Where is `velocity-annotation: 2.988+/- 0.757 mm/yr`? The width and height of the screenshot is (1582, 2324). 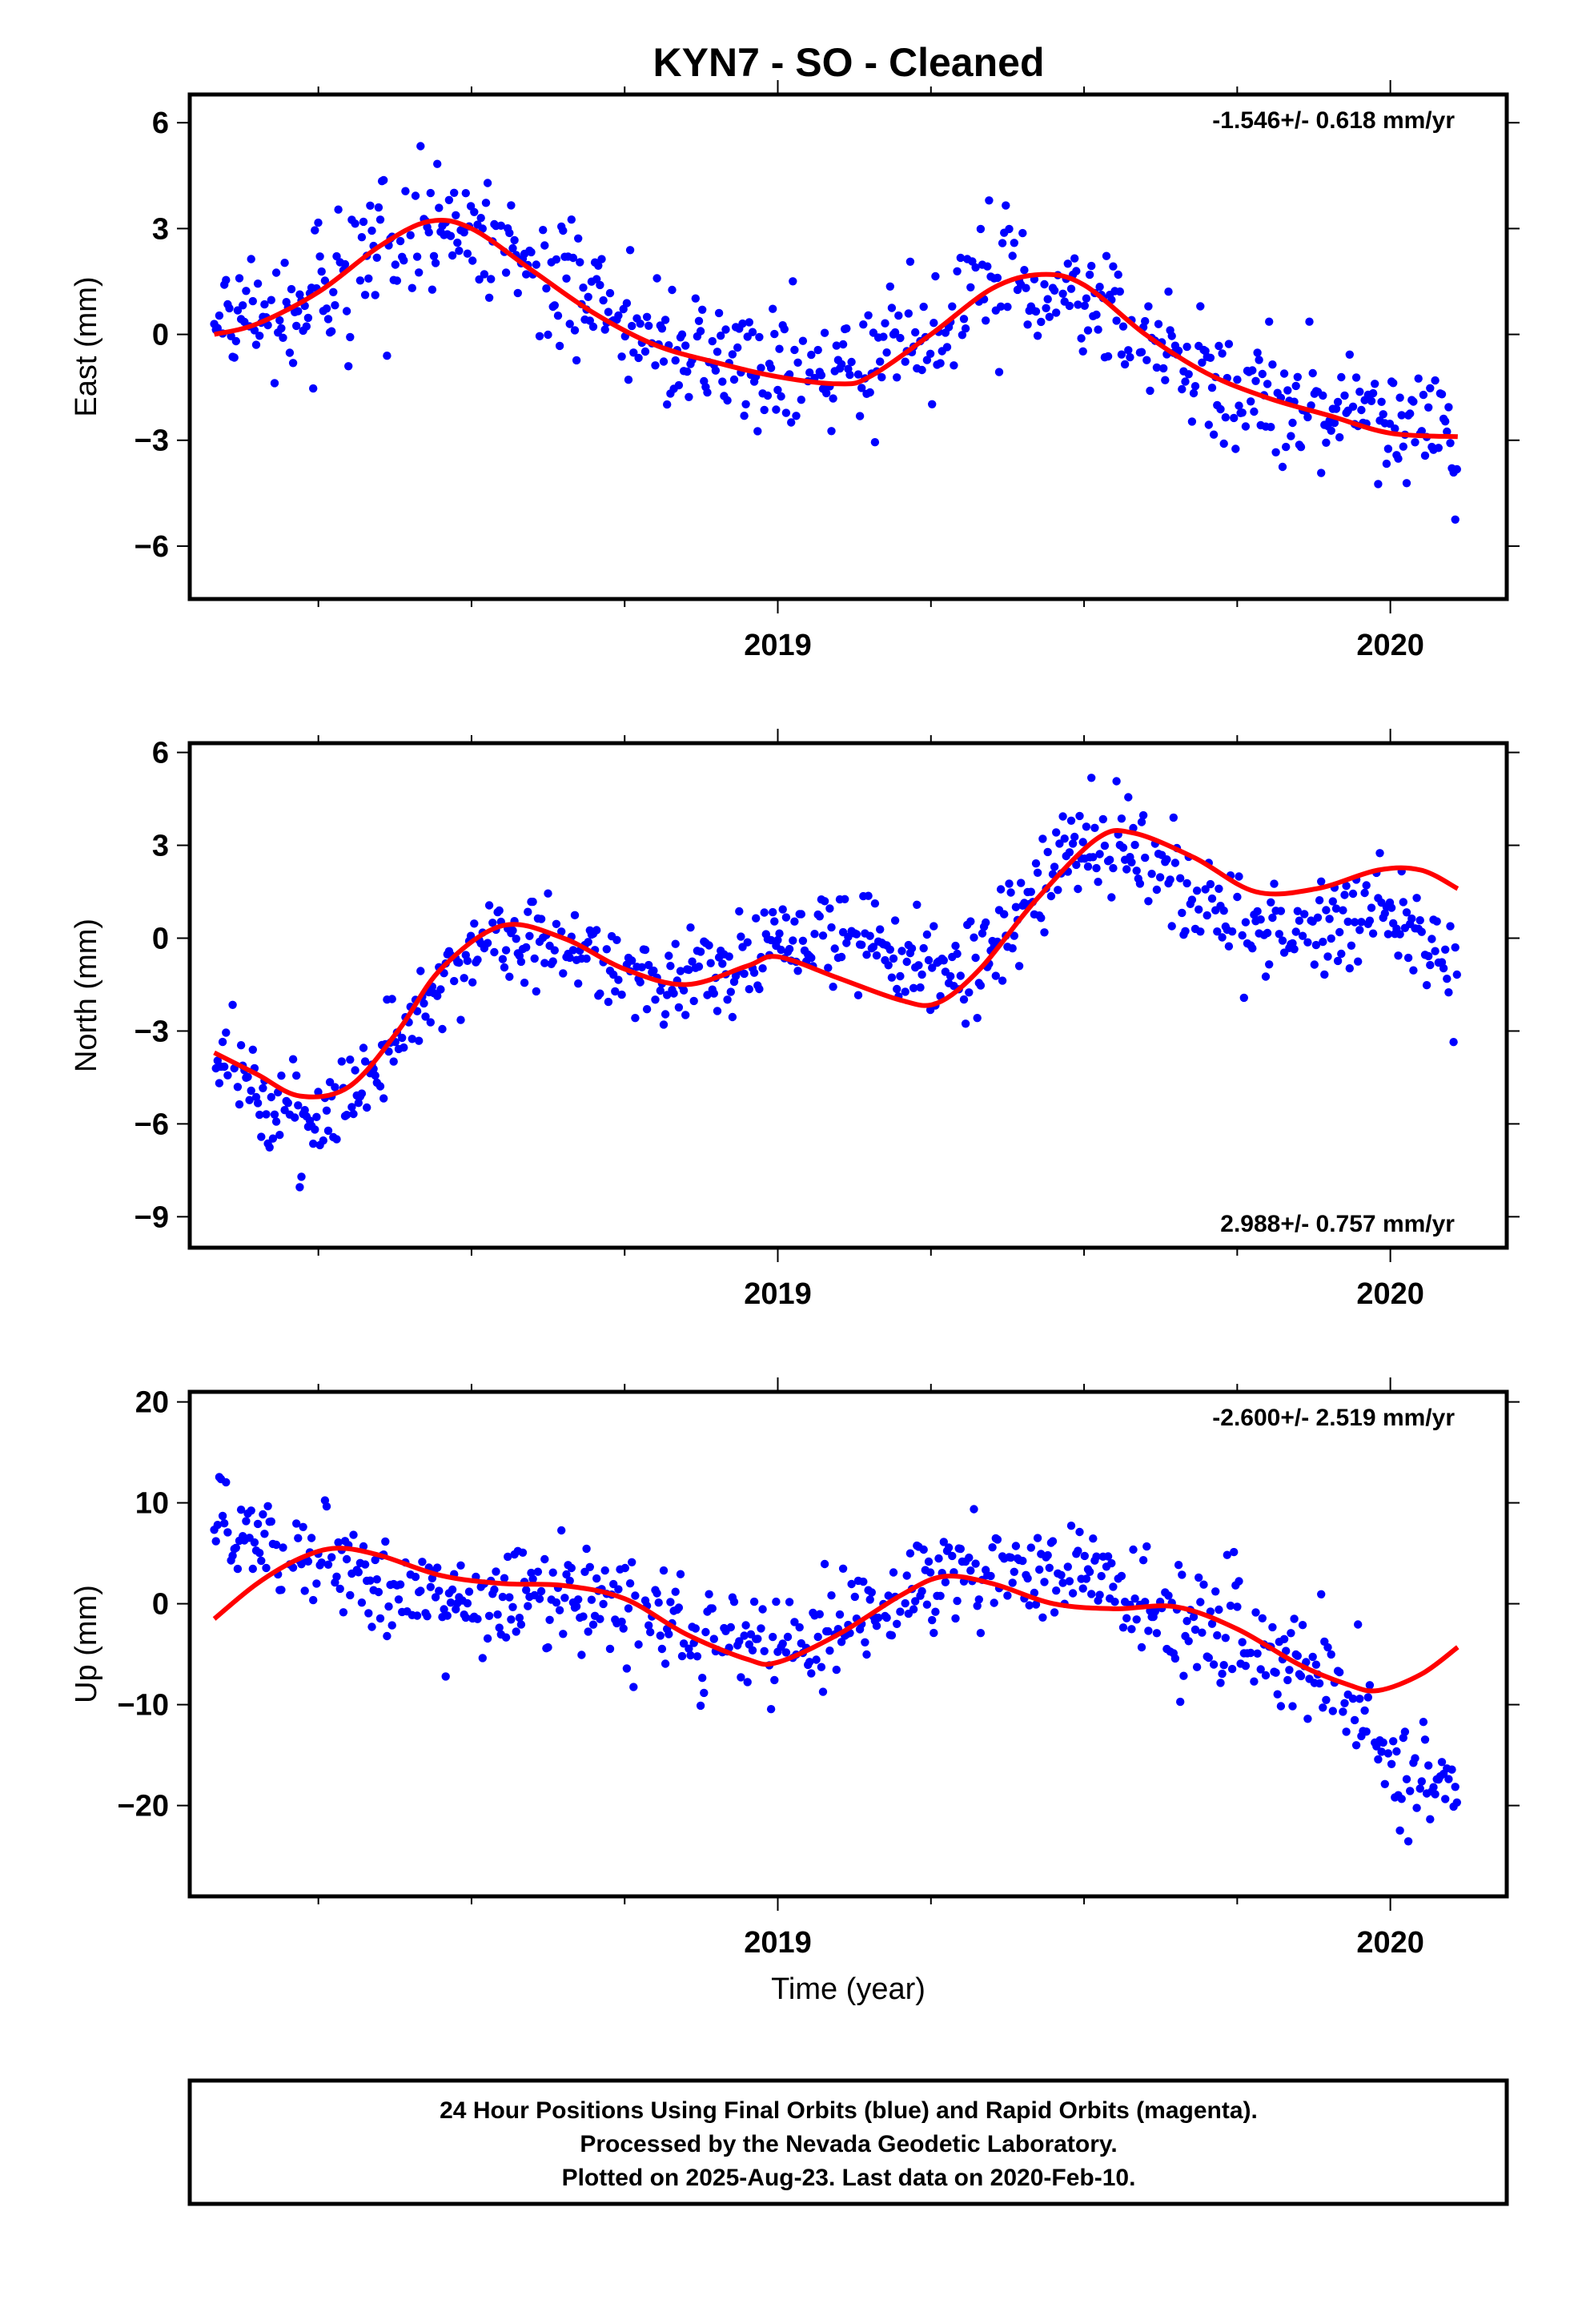 velocity-annotation: 2.988+/- 0.757 mm/yr is located at coordinates (1337, 1224).